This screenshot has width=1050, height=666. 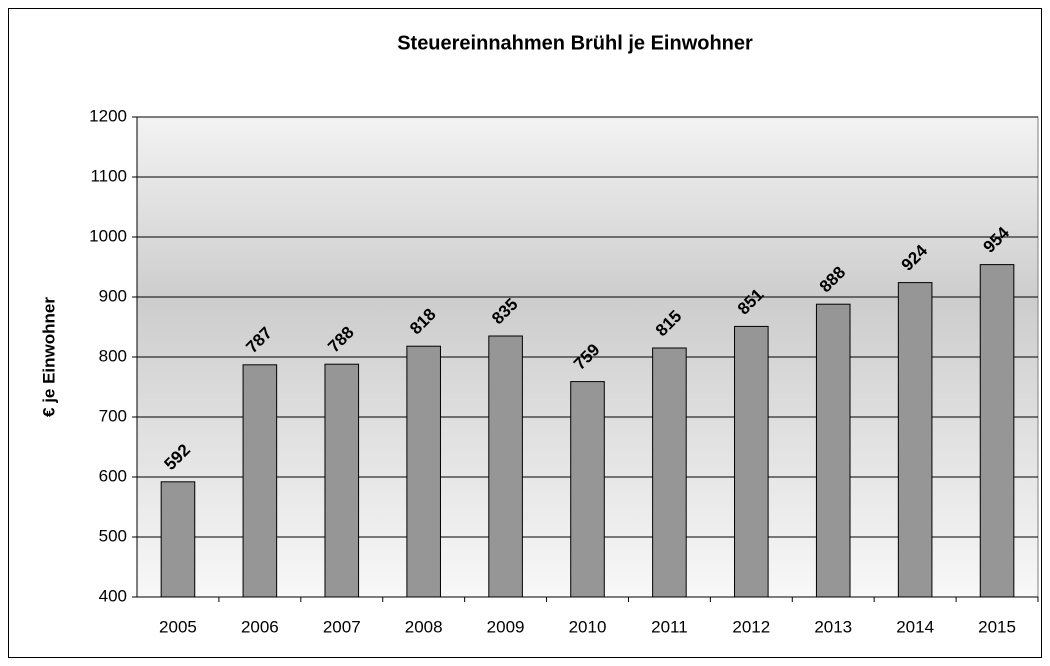 I want to click on x-tick-label: 2010, so click(x=588, y=626).